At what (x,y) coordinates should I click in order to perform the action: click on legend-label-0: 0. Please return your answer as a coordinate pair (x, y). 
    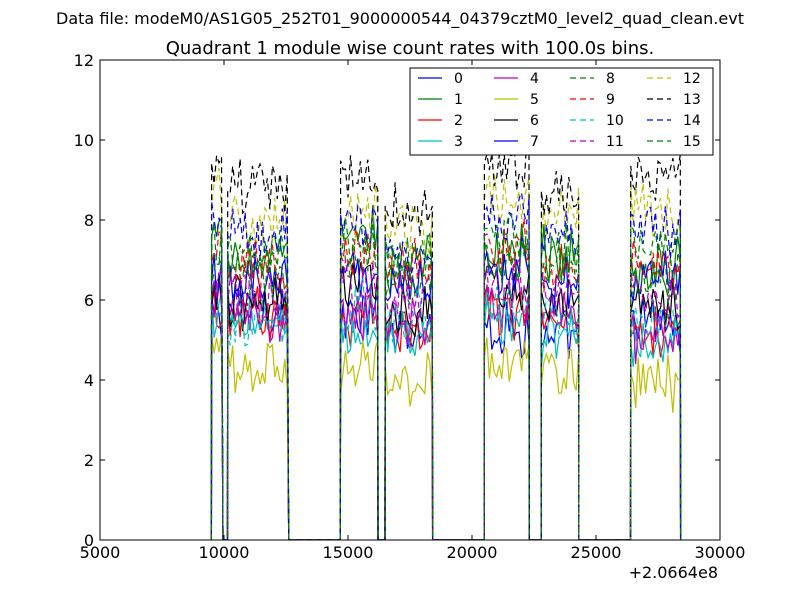
    Looking at the image, I should click on (458, 79).